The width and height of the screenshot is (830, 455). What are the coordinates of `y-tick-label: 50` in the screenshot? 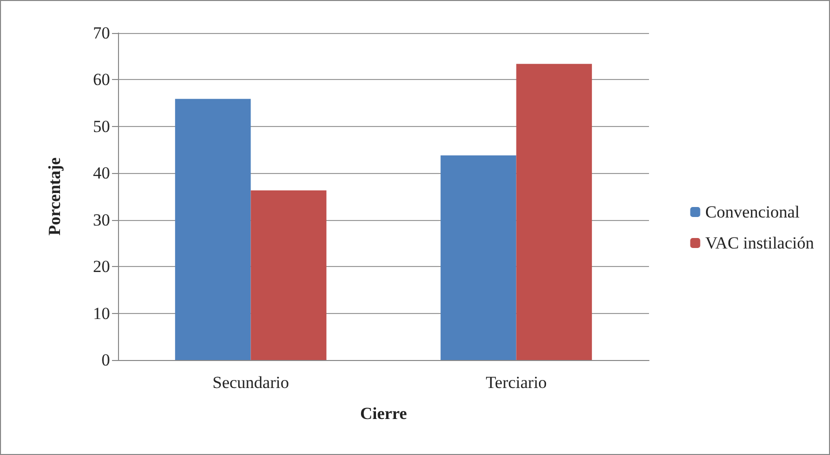 It's located at (101, 126).